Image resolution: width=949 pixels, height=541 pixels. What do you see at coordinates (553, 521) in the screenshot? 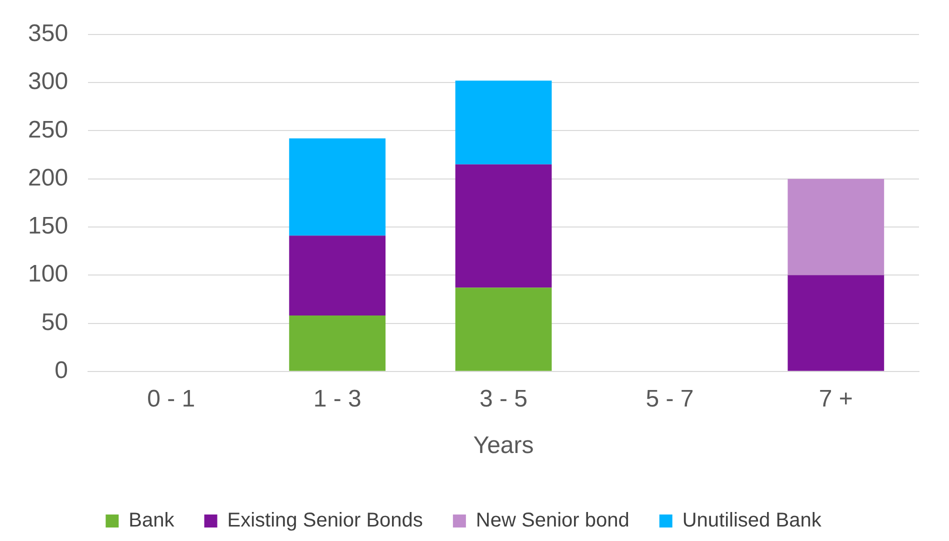
I see `legend-label: New Senior bond` at bounding box center [553, 521].